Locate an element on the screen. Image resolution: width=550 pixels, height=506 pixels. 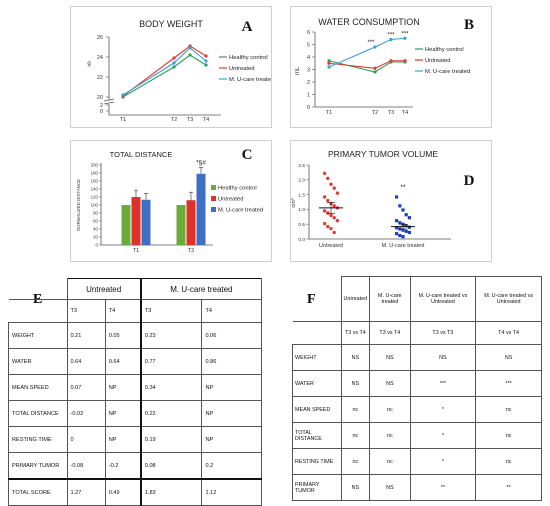
row-label: WEIGHT is located at coordinates (317, 357).